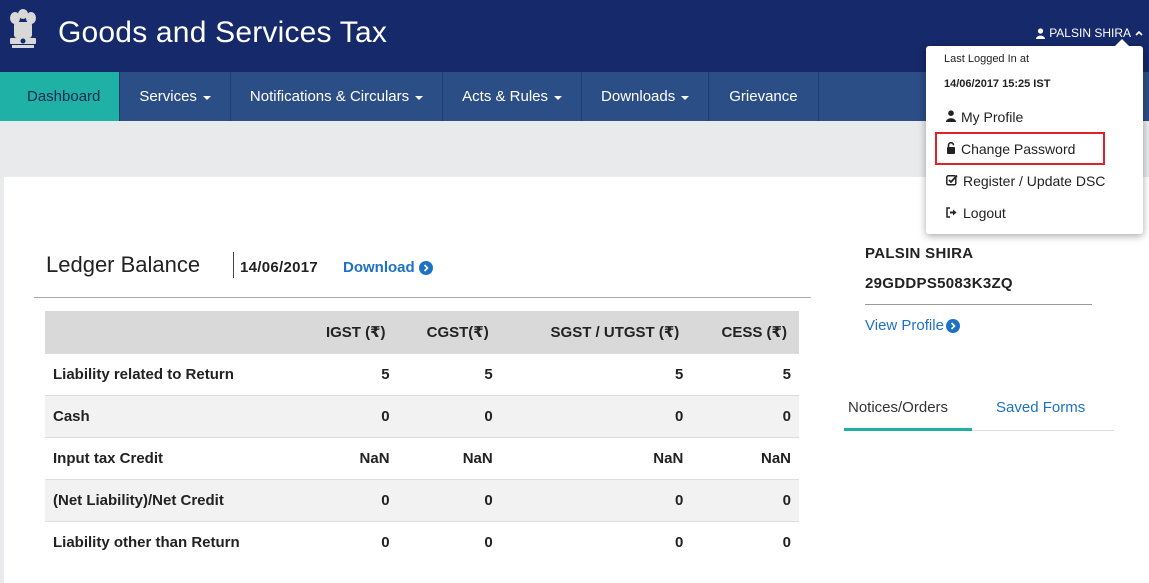 The image size is (1149, 583). What do you see at coordinates (952, 181) in the screenshot?
I see `checkbox-icon` at bounding box center [952, 181].